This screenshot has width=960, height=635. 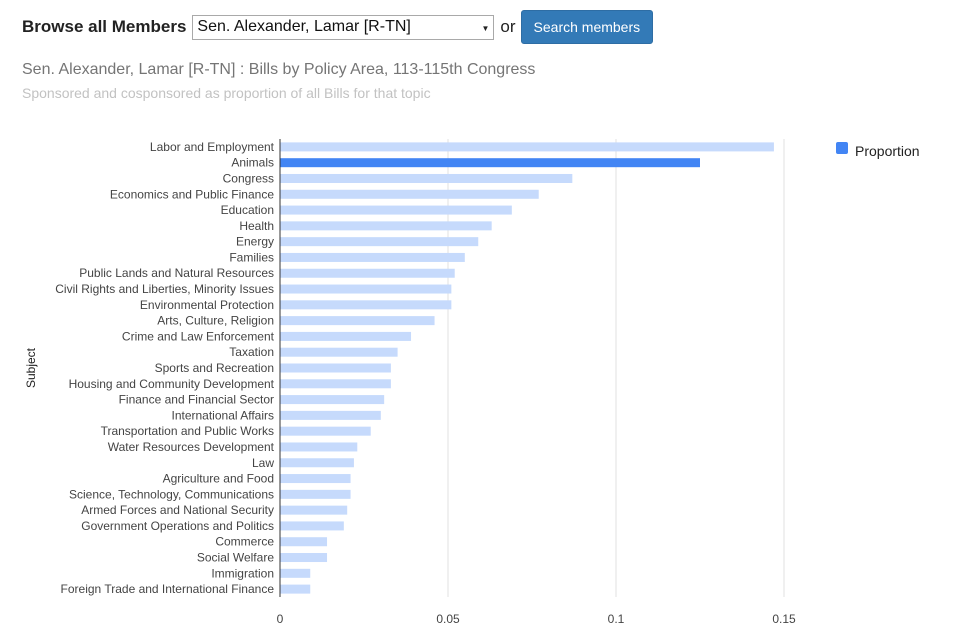 What do you see at coordinates (252, 163) in the screenshot?
I see `category-label: Animals` at bounding box center [252, 163].